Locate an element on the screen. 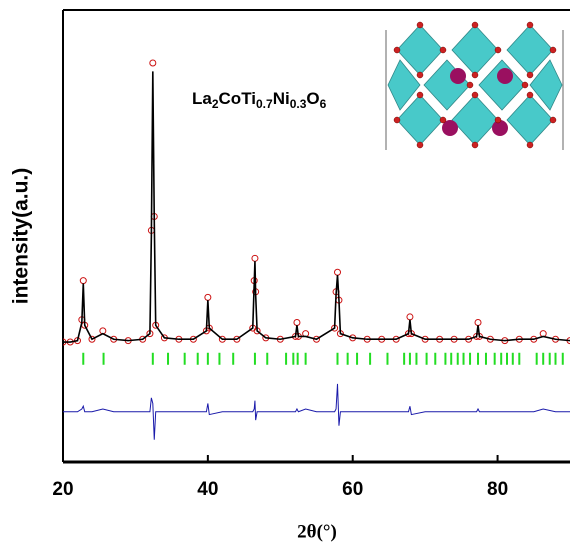 The height and width of the screenshot is (549, 570). formula-subscript: 2 is located at coordinates (215, 104).